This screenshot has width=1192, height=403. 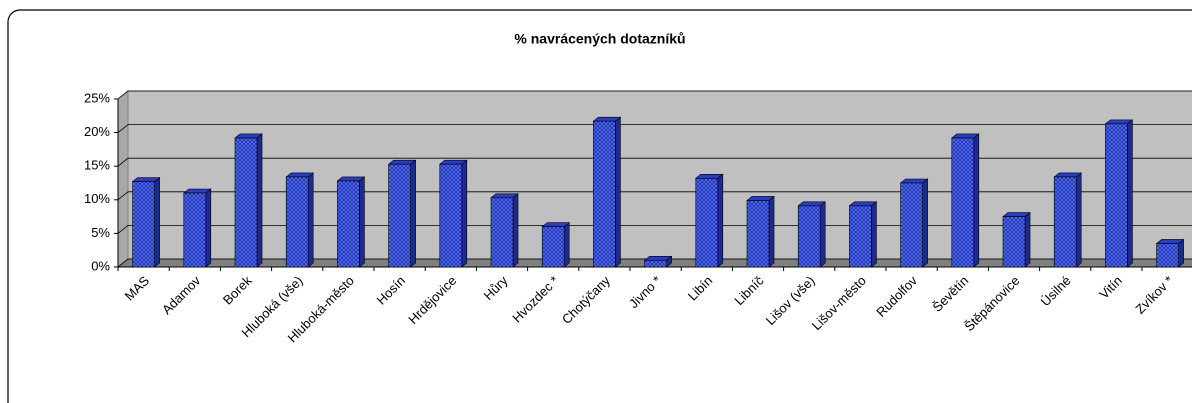 I want to click on y-tick-label: 25%, so click(x=97, y=97).